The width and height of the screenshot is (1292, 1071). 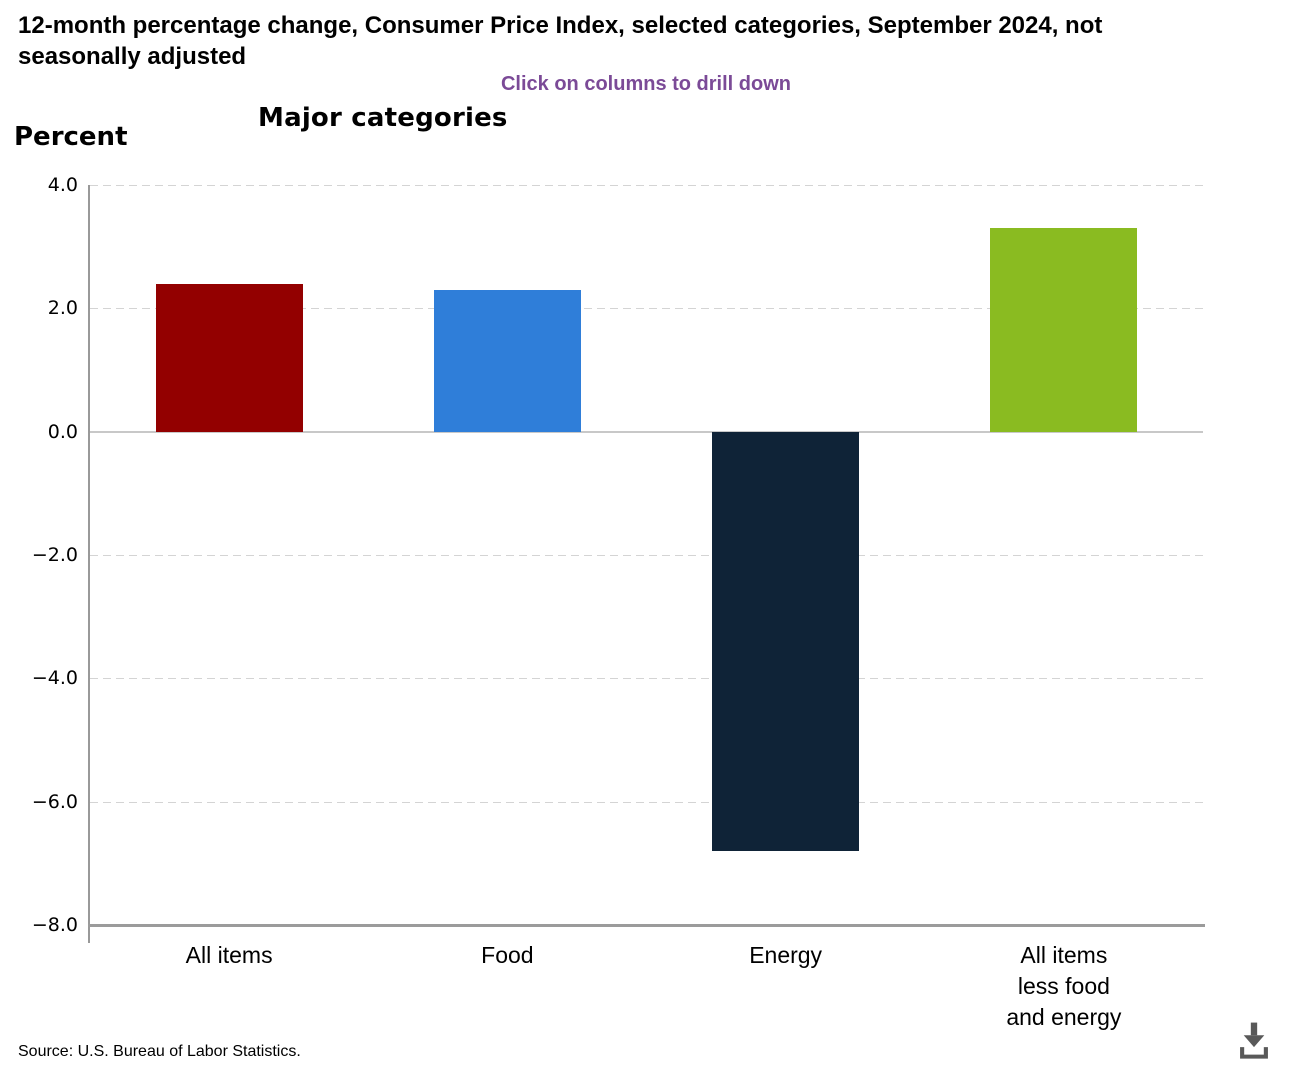 I want to click on column-energy, so click(x=786, y=641).